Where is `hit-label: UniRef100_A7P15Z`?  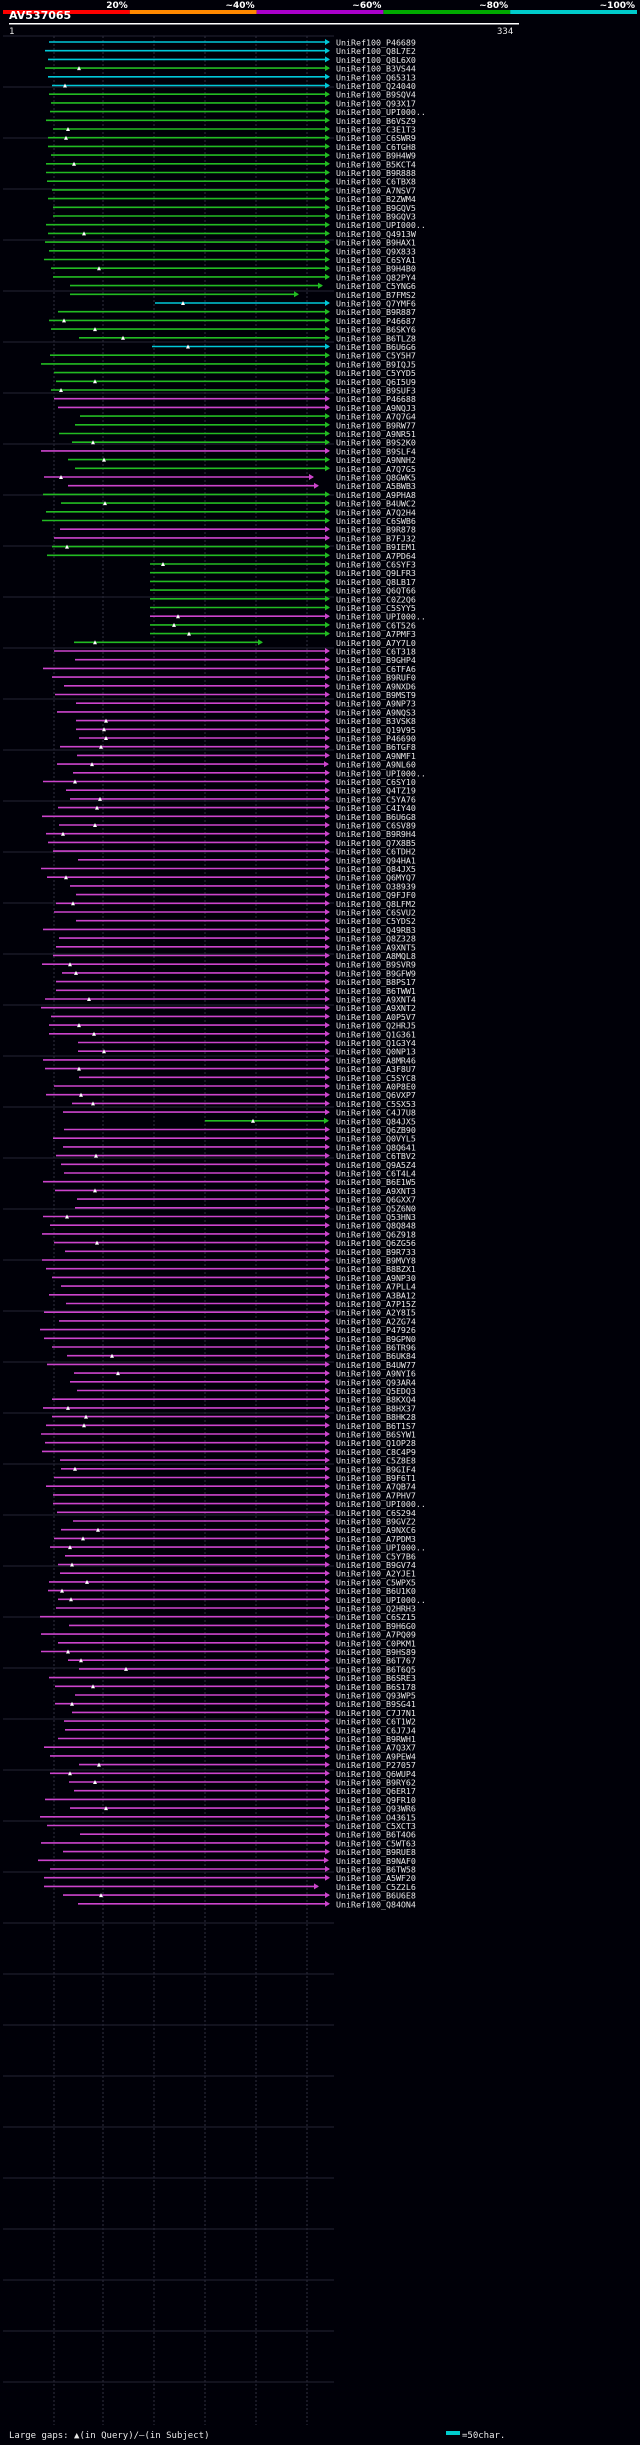
hit-label: UniRef100_A7P15Z is located at coordinates (376, 1304).